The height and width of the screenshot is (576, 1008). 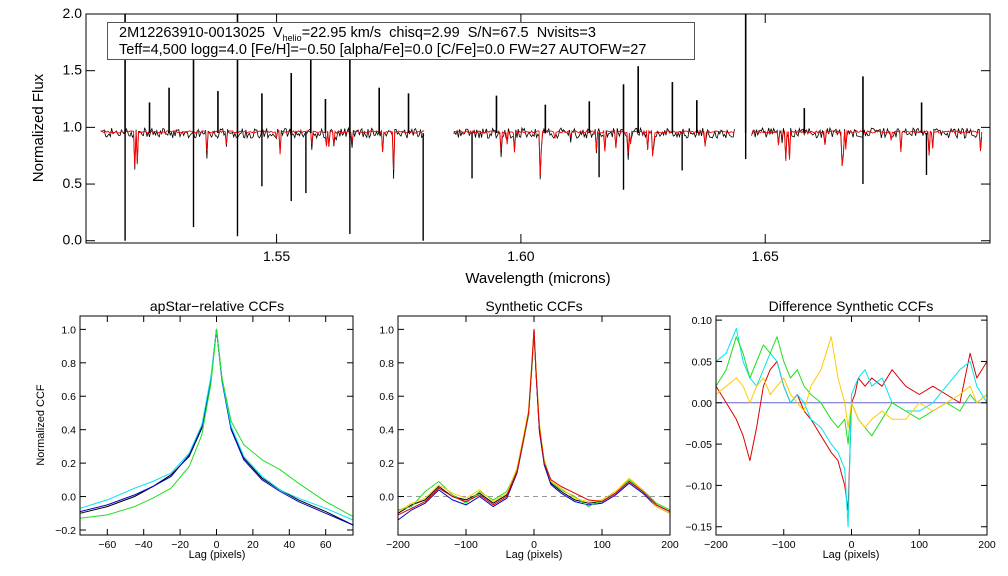 What do you see at coordinates (341, 33) in the screenshot?
I see `vhelio-value: =22.95 km/s` at bounding box center [341, 33].